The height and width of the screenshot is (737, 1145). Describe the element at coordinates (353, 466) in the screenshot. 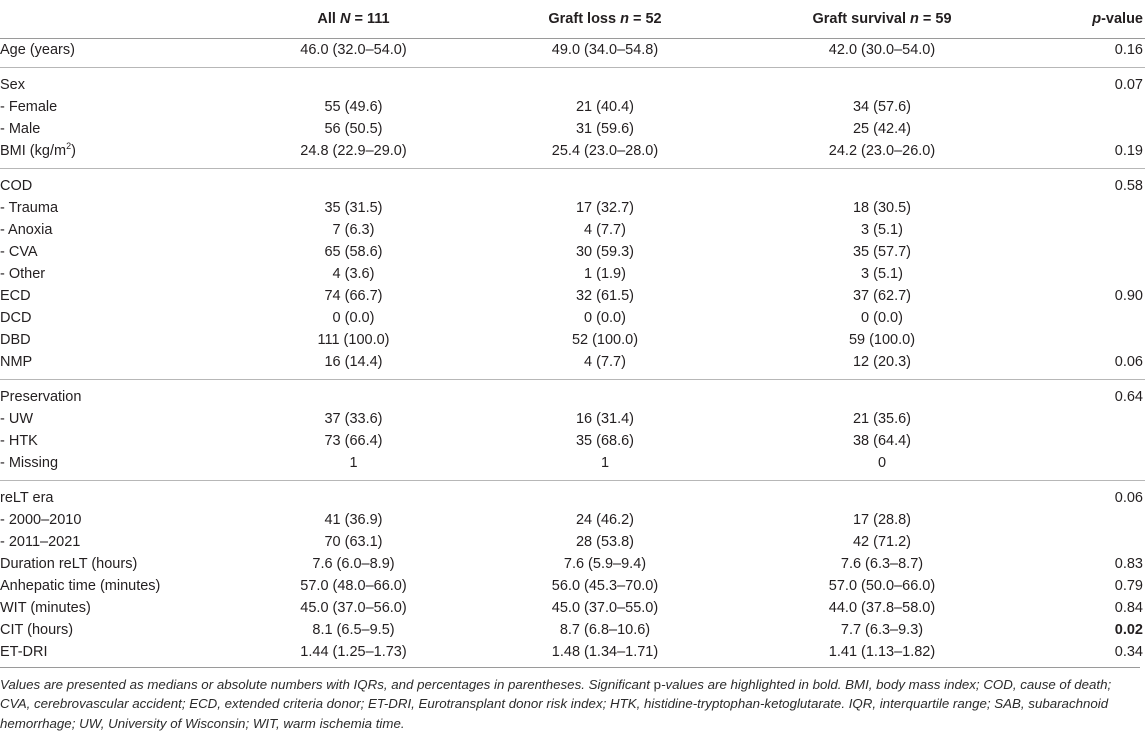

I see `cell-all: 1` at that location.